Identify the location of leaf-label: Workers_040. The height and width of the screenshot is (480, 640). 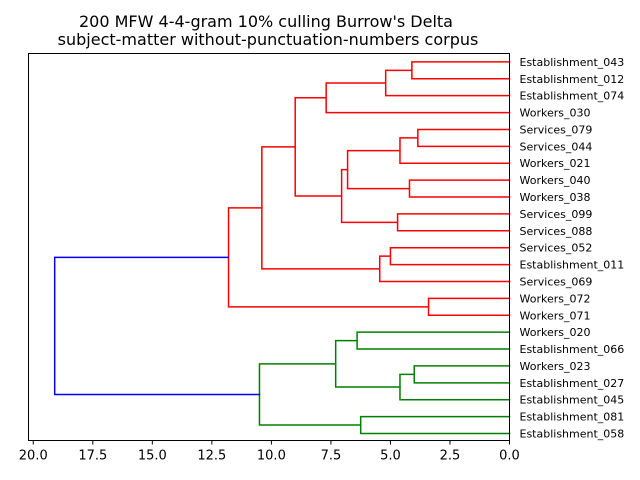
(555, 180).